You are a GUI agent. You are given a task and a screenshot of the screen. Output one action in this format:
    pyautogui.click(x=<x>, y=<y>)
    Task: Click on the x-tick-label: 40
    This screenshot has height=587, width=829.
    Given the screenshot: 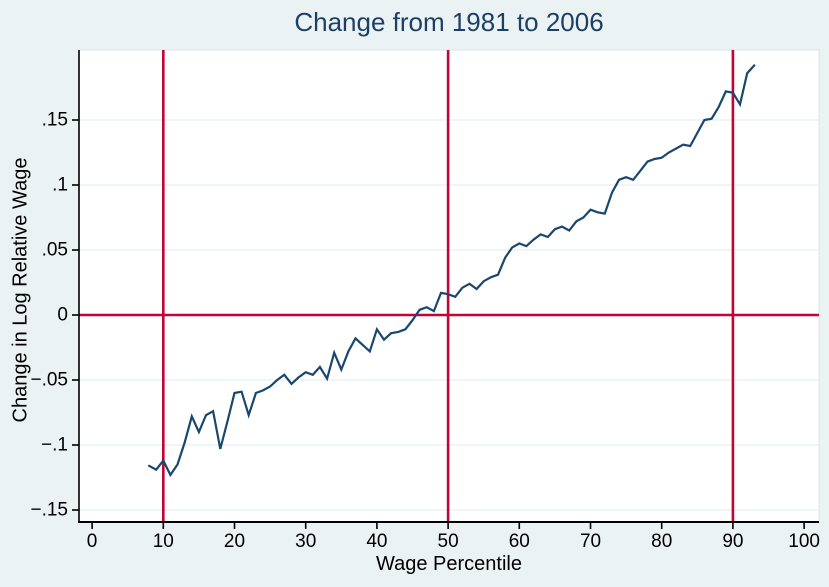 What is the action you would take?
    pyautogui.click(x=376, y=541)
    